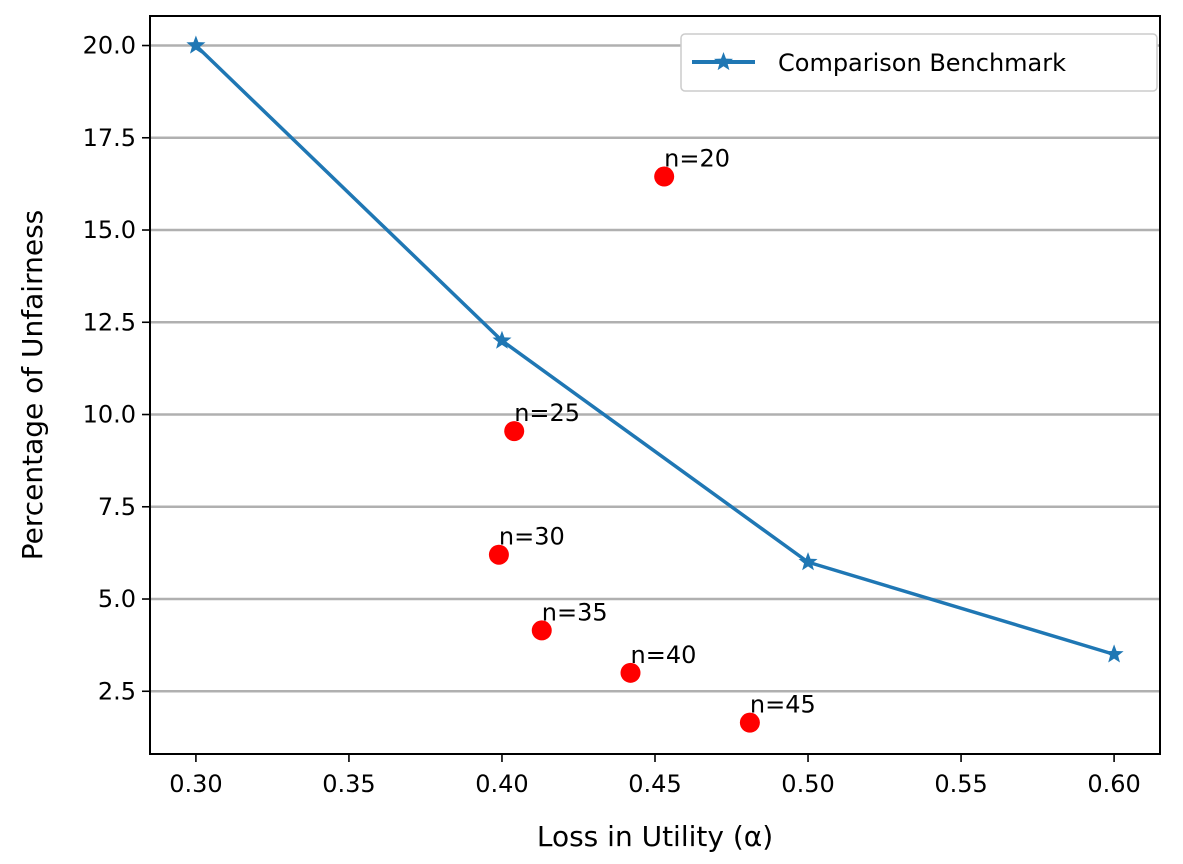 Image resolution: width=1183 pixels, height=864 pixels. What do you see at coordinates (109, 415) in the screenshot?
I see `y-tick-label: 10.0` at bounding box center [109, 415].